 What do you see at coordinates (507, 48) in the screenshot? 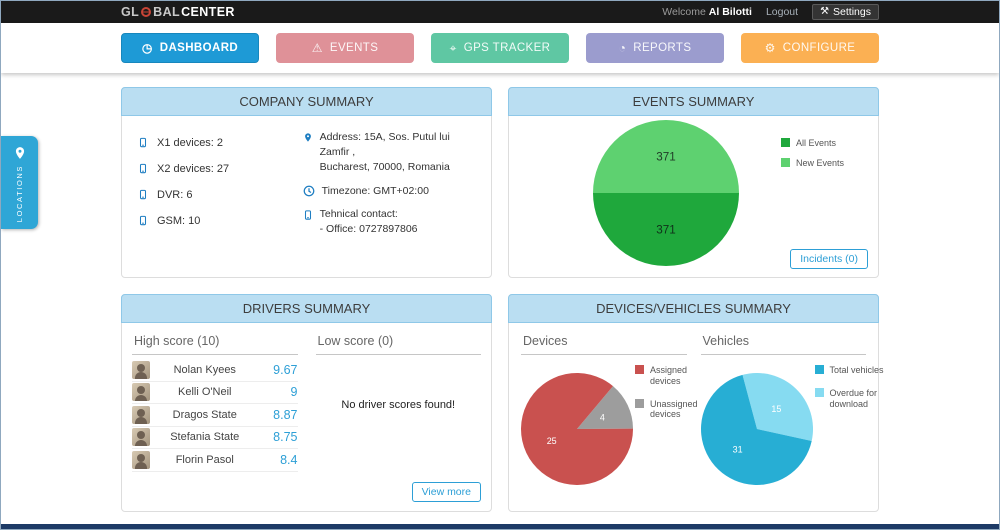
I see `tab-gps-label: GPS TRACKER` at bounding box center [507, 48].